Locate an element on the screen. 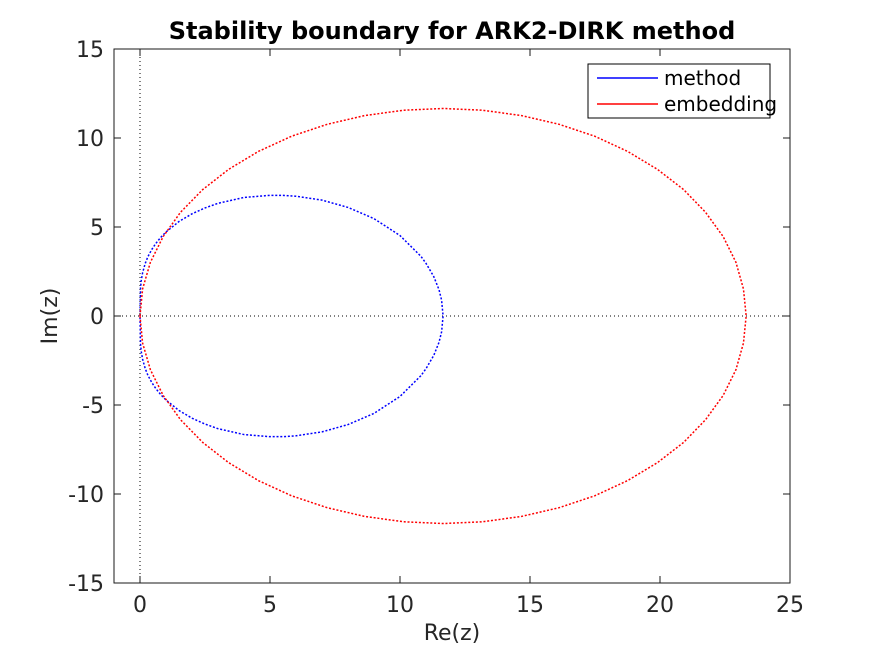 This screenshot has height=656, width=875. x-tick-label: 0 is located at coordinates (140, 605).